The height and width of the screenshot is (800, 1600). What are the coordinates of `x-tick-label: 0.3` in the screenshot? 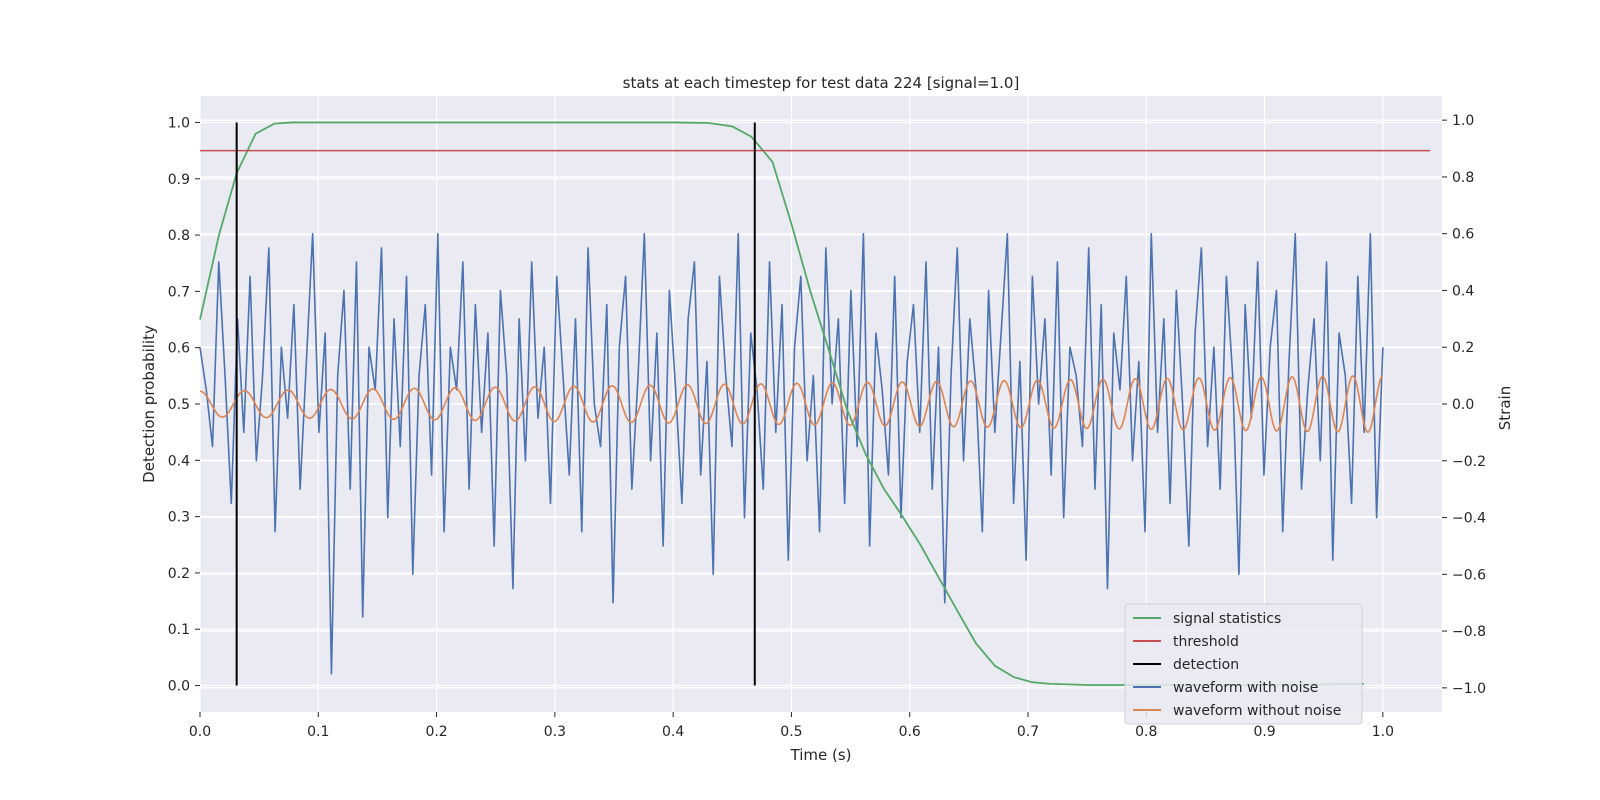 It's located at (555, 732).